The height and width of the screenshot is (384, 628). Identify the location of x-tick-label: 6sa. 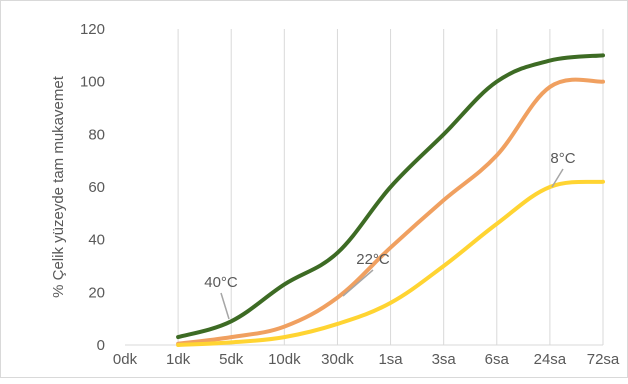
(497, 359).